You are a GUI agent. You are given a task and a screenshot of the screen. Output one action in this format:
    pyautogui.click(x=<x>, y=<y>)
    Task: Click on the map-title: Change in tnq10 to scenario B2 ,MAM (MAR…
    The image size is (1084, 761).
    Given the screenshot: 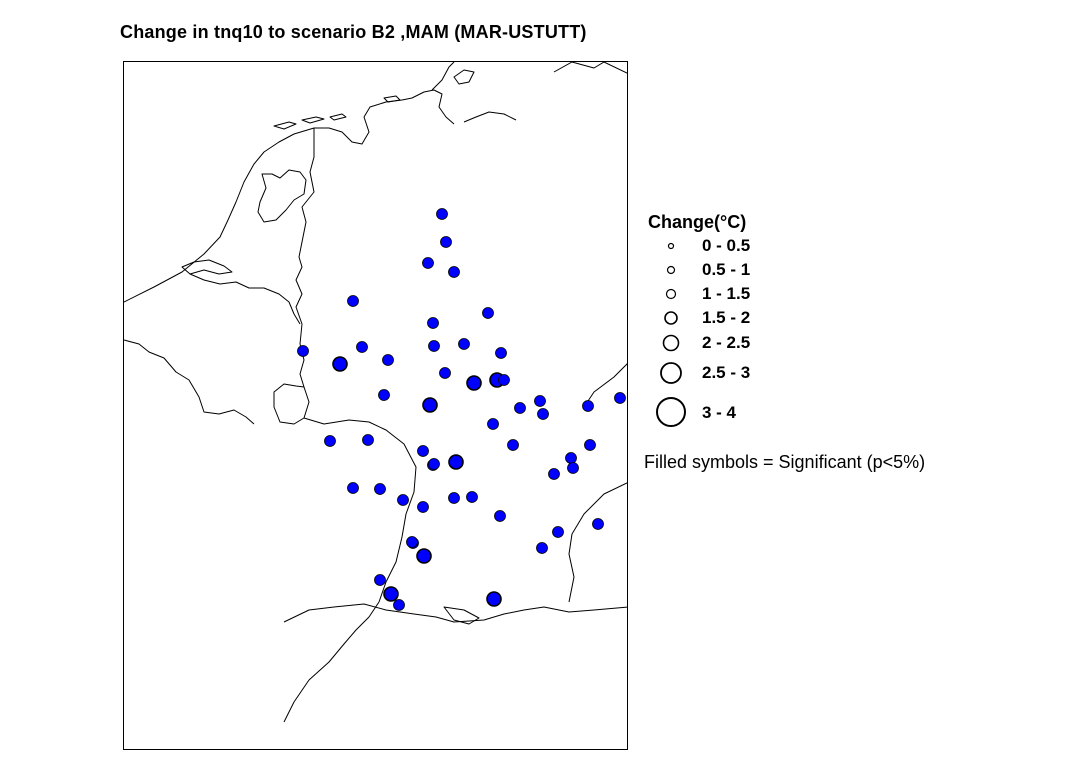 What is the action you would take?
    pyautogui.click(x=353, y=32)
    